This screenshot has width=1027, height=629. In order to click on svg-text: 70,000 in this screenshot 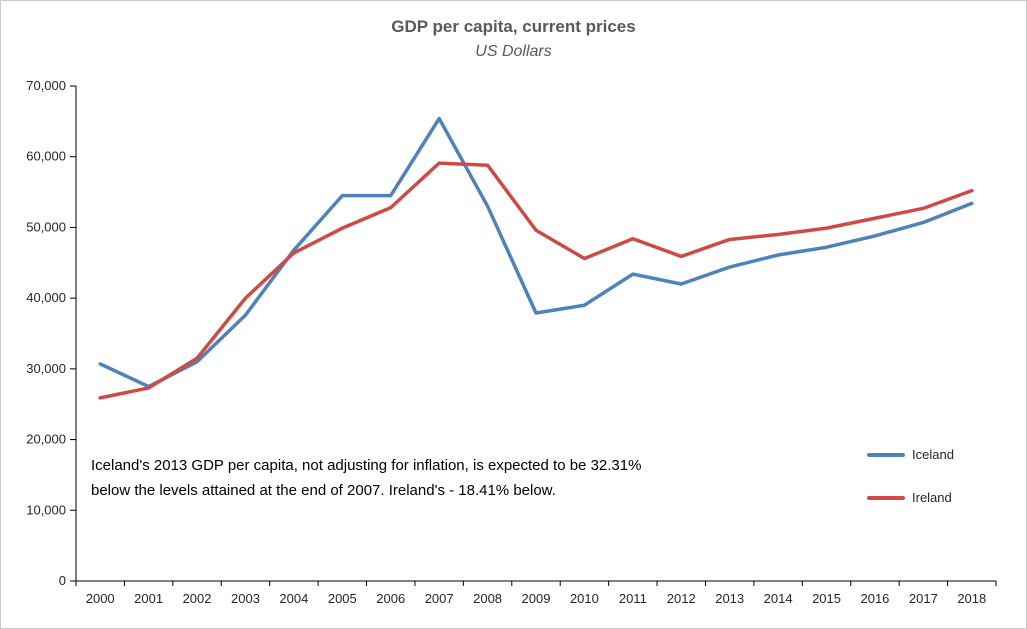, I will do `click(46, 85)`.